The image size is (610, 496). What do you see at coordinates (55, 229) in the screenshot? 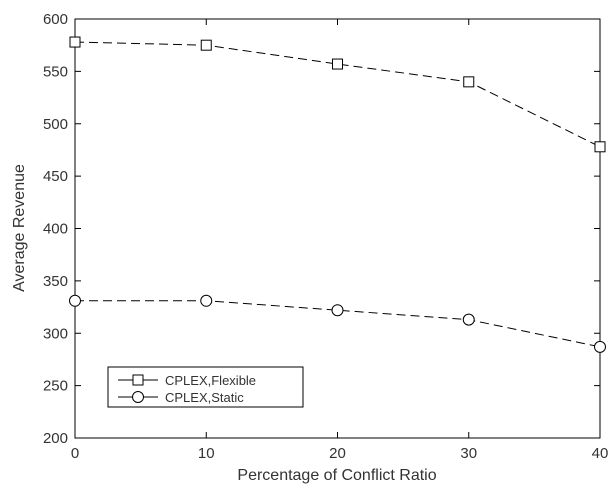
I see `y-tick-label: 400` at bounding box center [55, 229].